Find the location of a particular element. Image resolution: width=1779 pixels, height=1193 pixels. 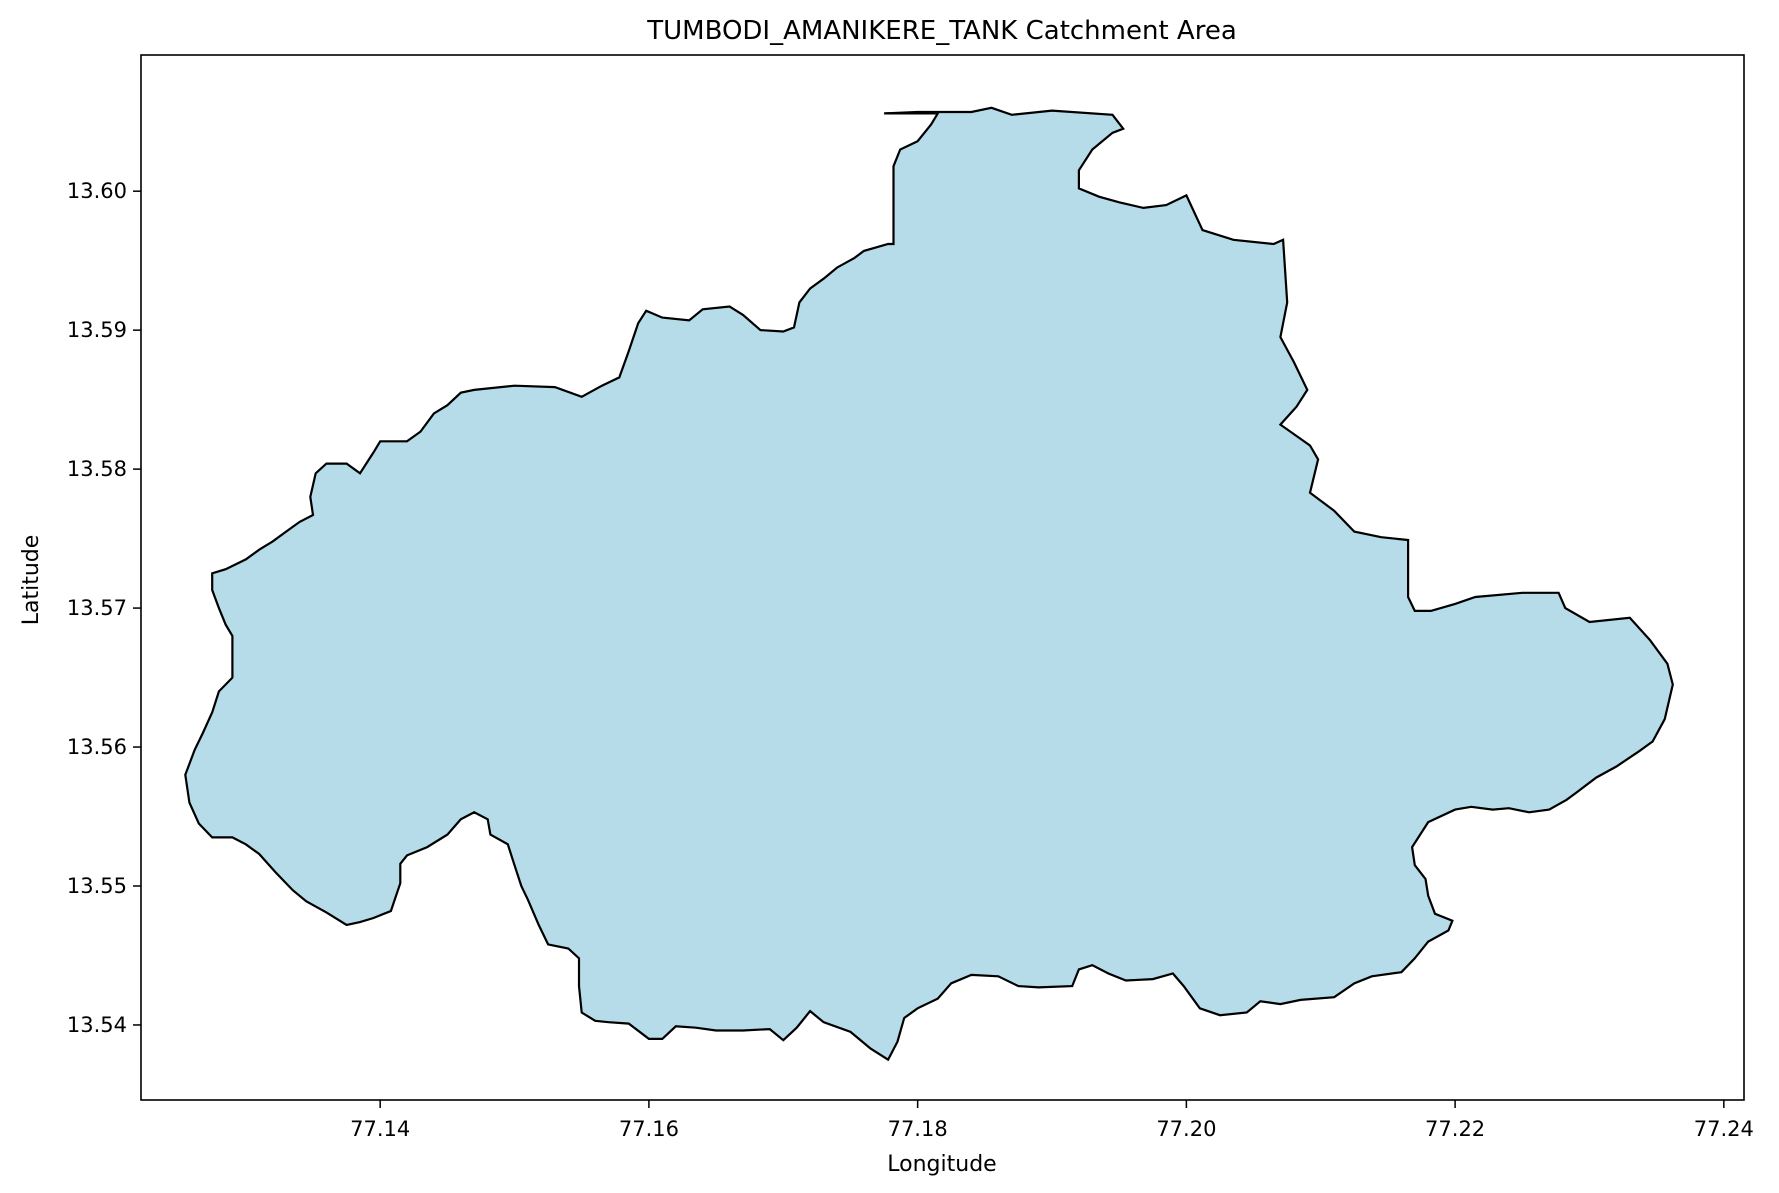

y-axis-label: Latitude is located at coordinates (31, 580).